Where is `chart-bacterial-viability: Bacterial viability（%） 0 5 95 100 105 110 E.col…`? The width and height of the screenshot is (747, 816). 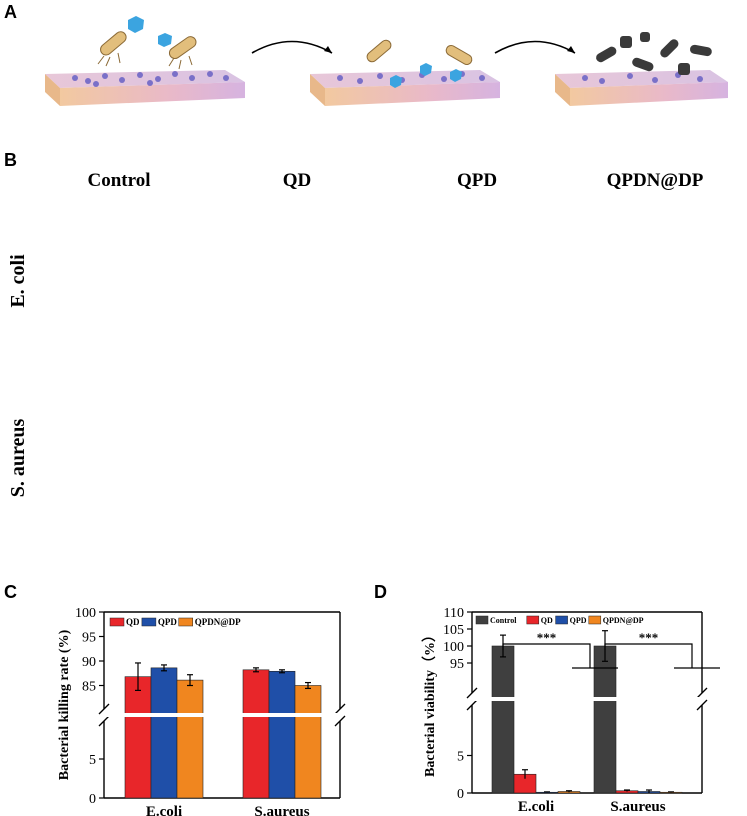 chart-bacterial-viability: Bacterial viability（%） 0 5 95 100 105 110 E.col… is located at coordinates (571, 710).